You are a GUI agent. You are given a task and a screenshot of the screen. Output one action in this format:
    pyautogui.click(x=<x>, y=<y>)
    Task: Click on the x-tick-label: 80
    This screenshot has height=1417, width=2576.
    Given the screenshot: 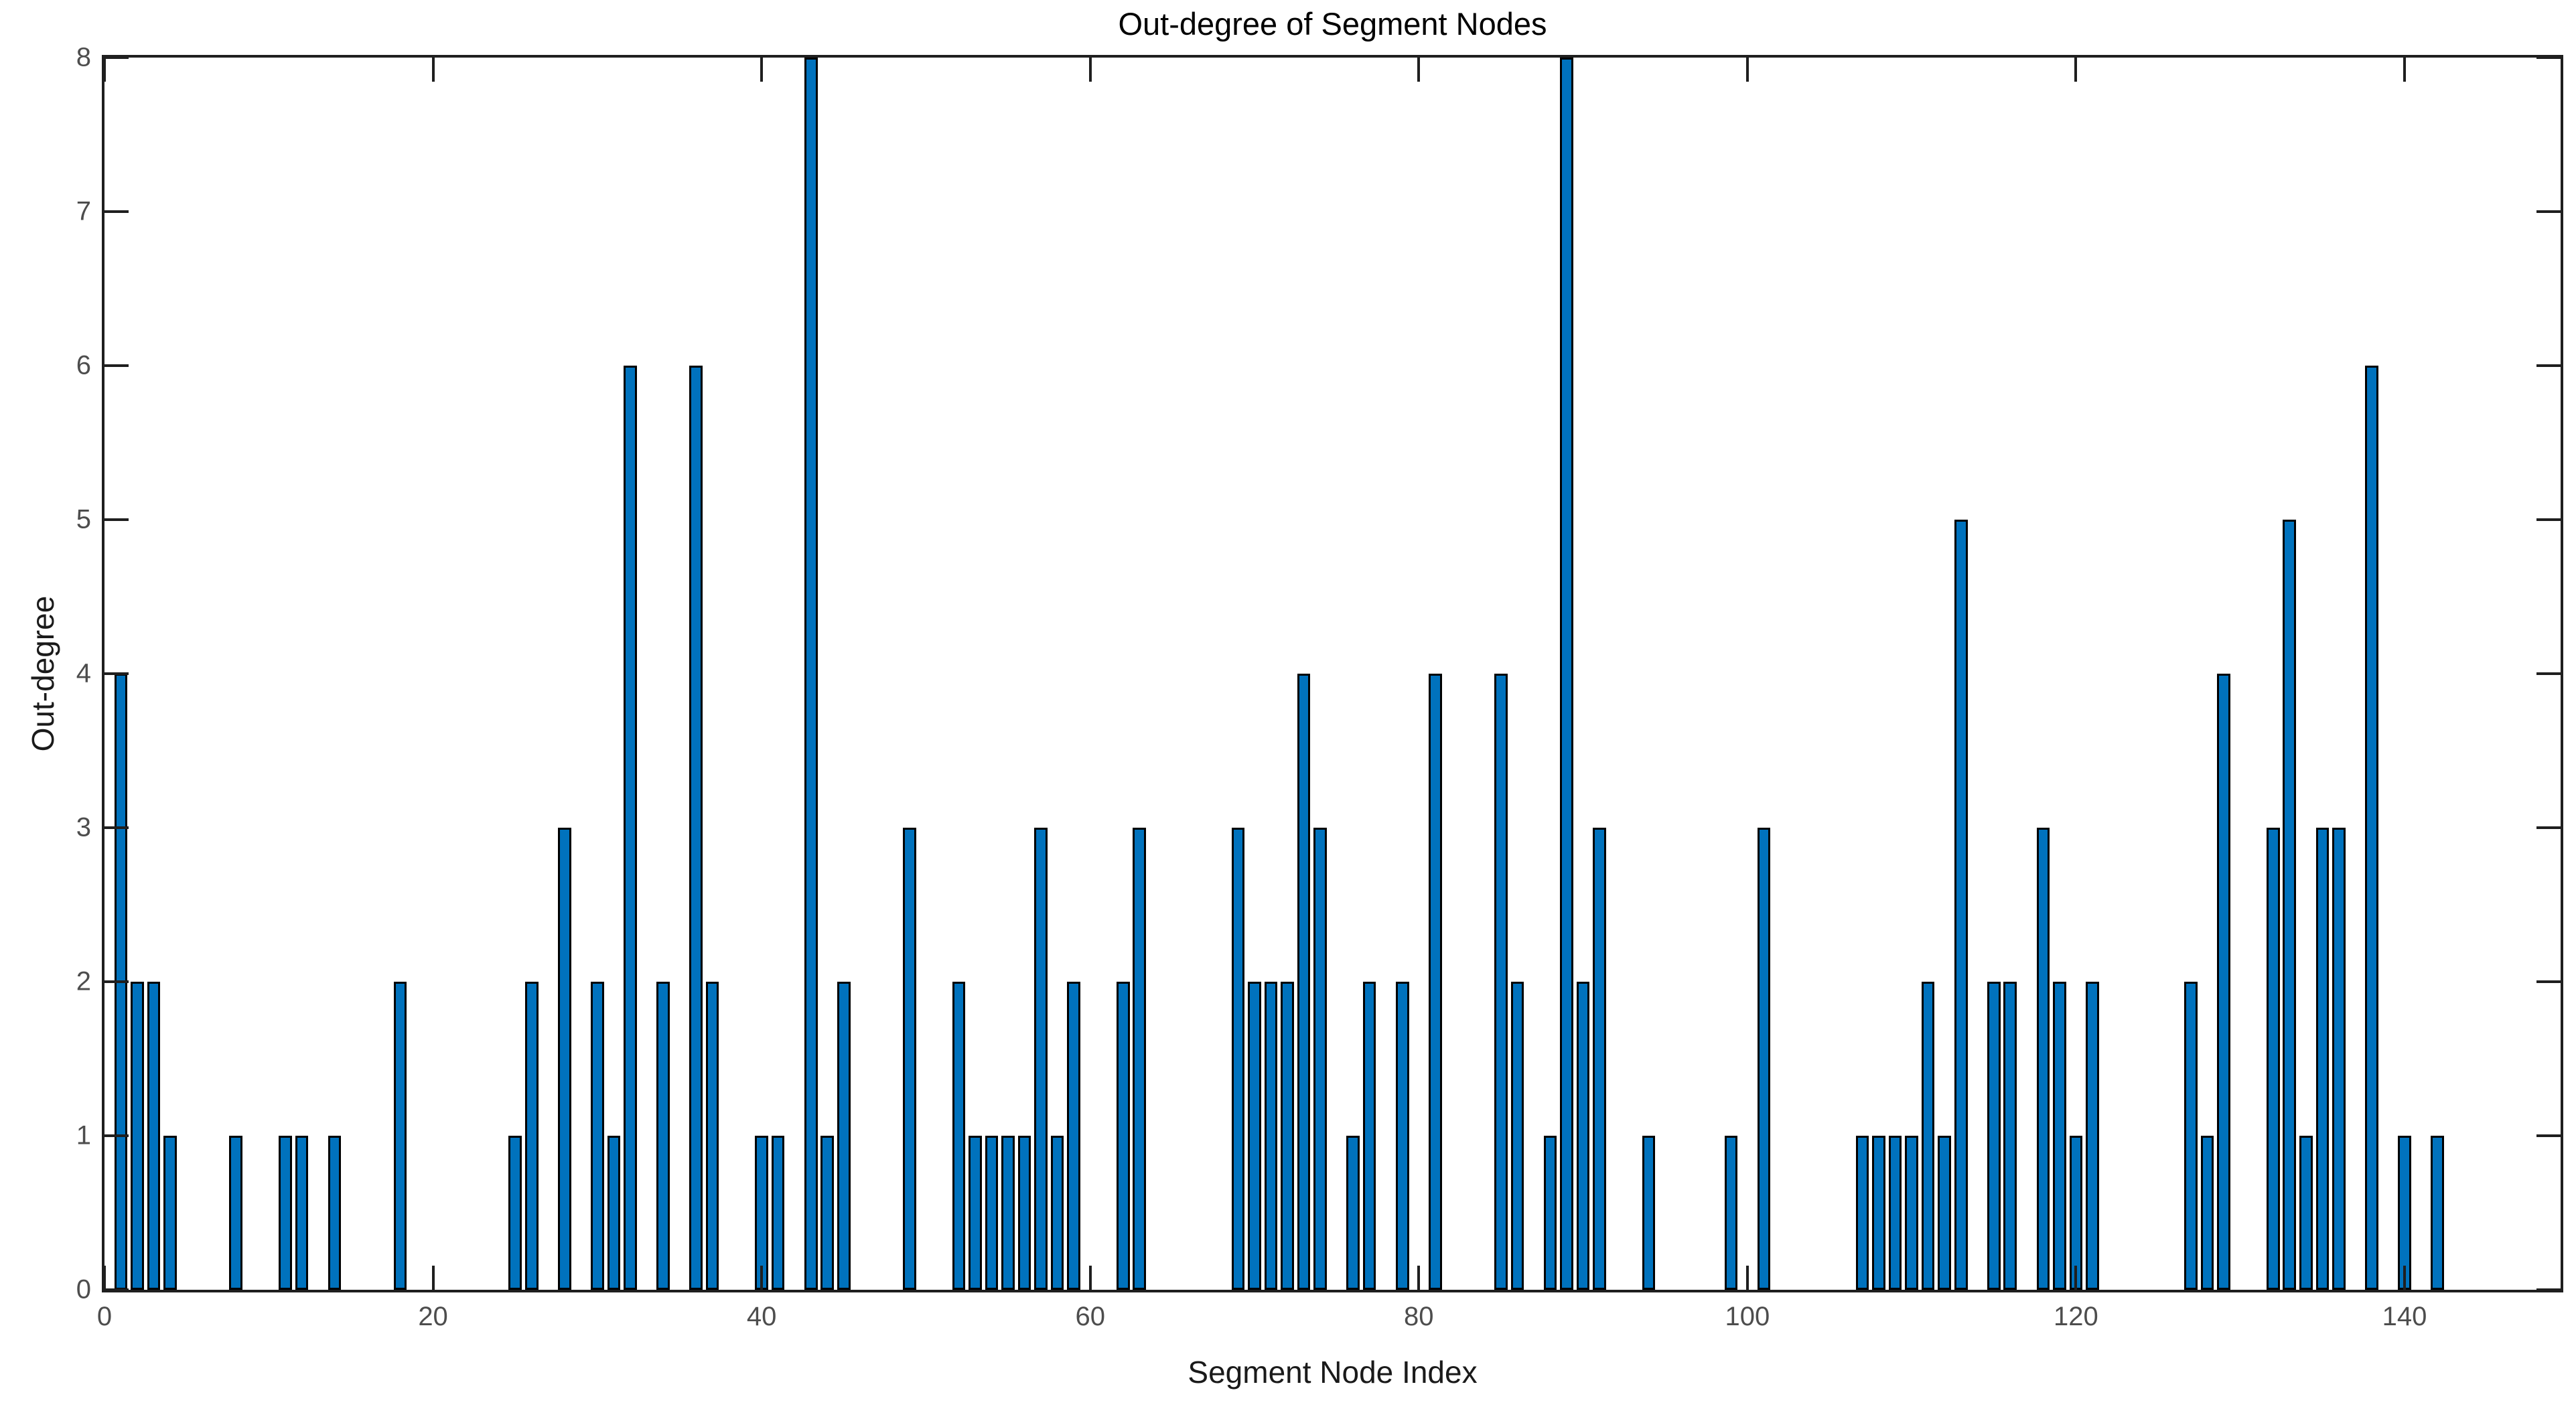 What is the action you would take?
    pyautogui.click(x=1419, y=1317)
    